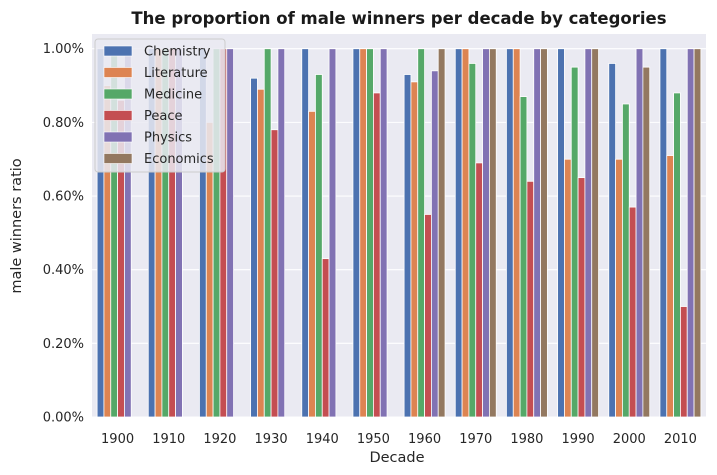 Image resolution: width=717 pixels, height=475 pixels. Describe the element at coordinates (17, 225) in the screenshot. I see `y-axis-label: male winners ratio` at that location.